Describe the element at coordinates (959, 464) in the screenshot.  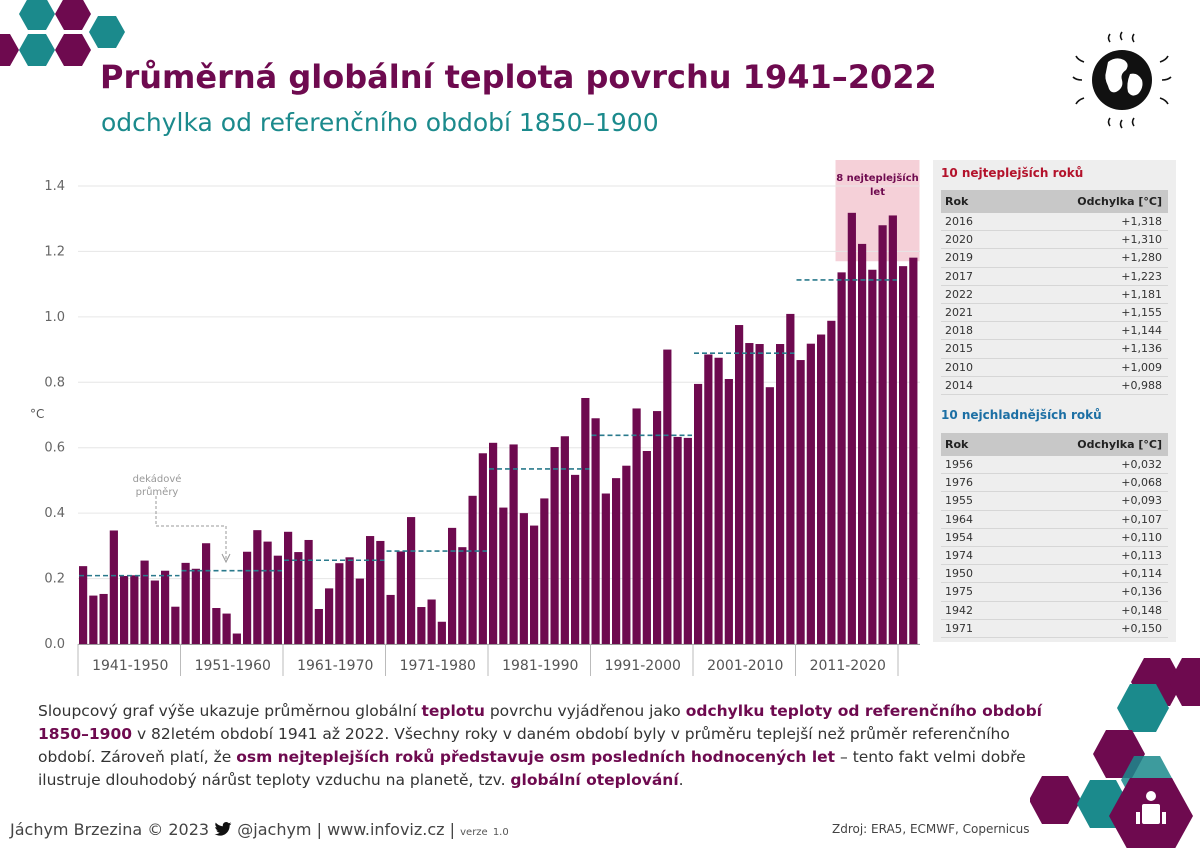
I see `row-year: 1956` at that location.